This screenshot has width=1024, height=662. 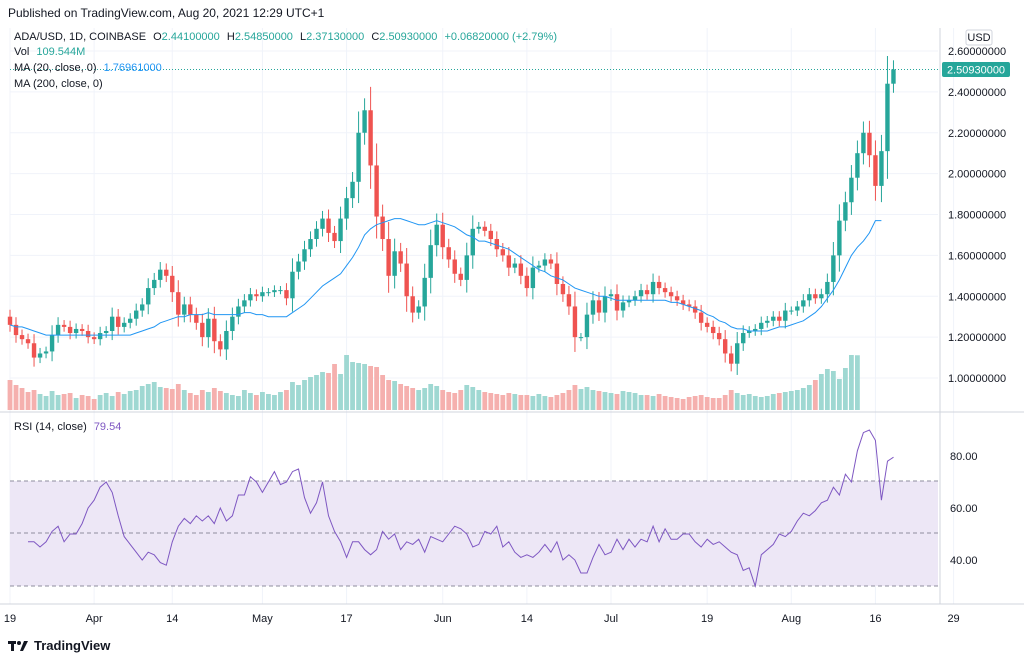 I want to click on rsi-tick-label: 60.00, so click(x=964, y=509).